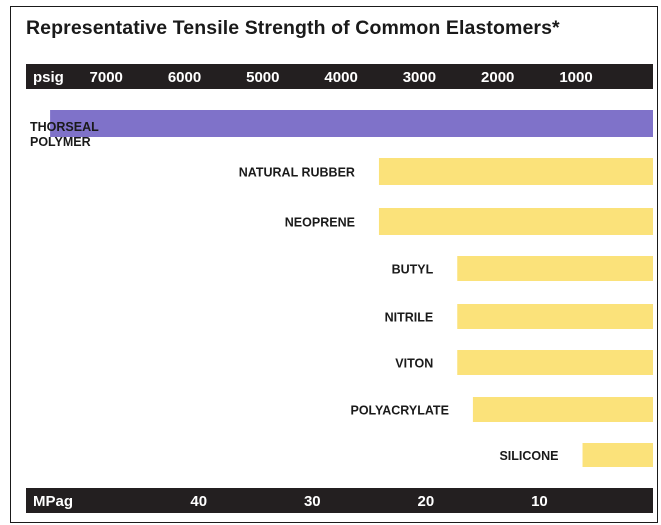 The width and height of the screenshot is (661, 525). Describe the element at coordinates (400, 411) in the screenshot. I see `category-label-6: POLYACRYLATE` at that location.